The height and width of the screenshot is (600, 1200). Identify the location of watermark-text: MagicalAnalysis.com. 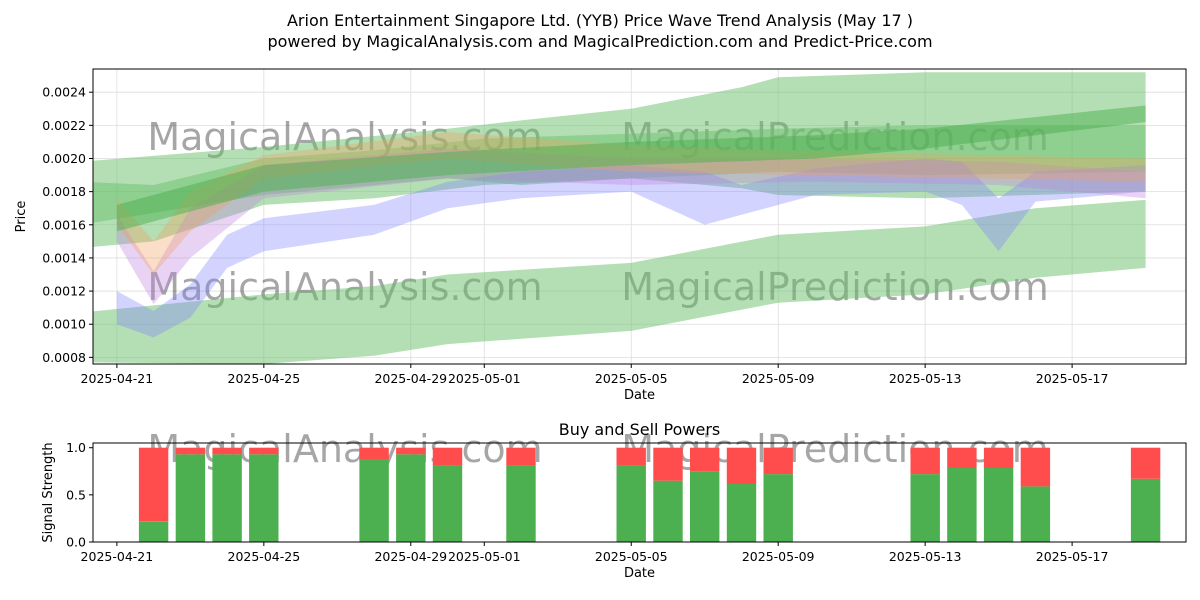
(344, 449).